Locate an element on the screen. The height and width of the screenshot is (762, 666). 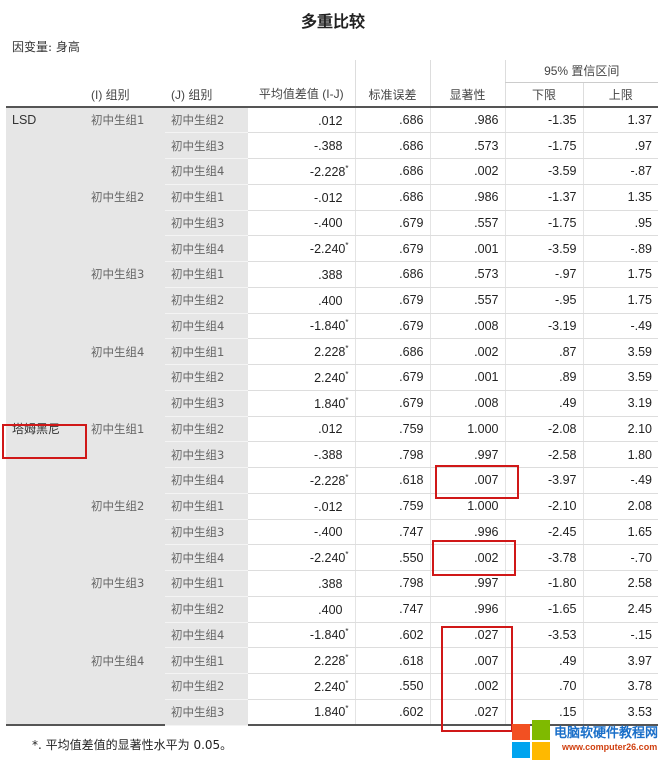
ci-lower: -2.45 is located at coordinates (543, 532).